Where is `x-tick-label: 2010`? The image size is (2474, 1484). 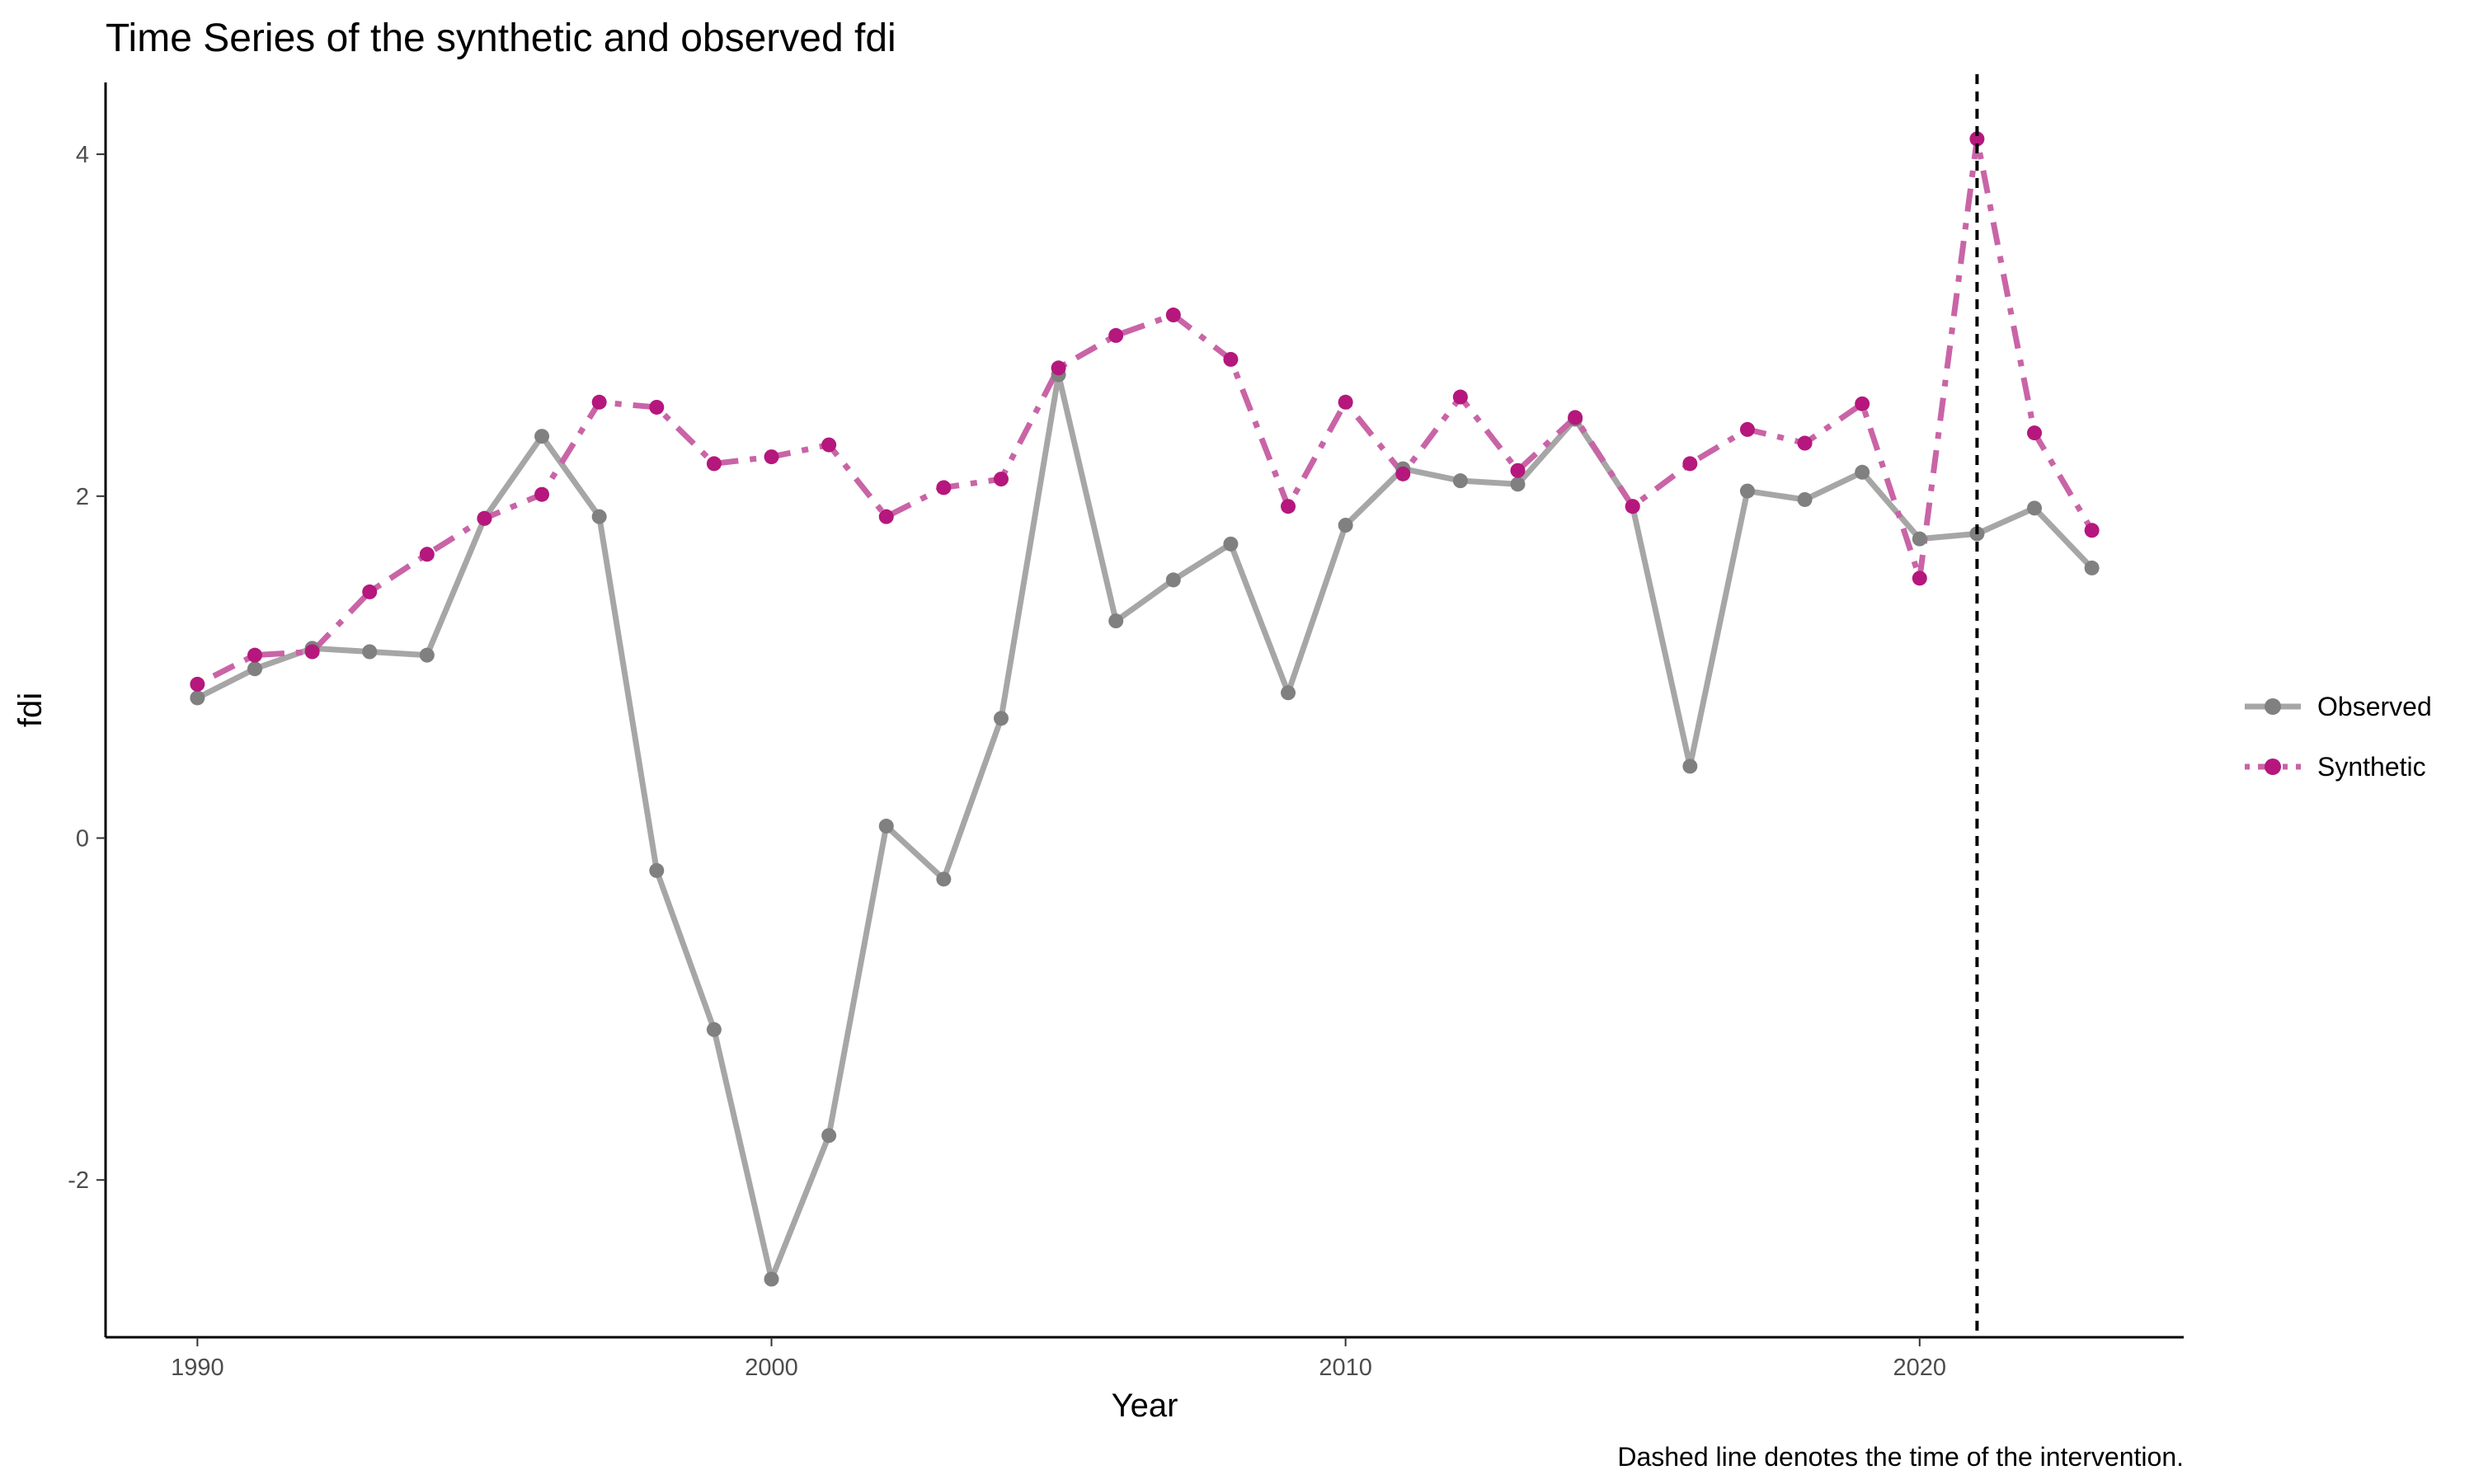
x-tick-label: 2010 is located at coordinates (1345, 1368).